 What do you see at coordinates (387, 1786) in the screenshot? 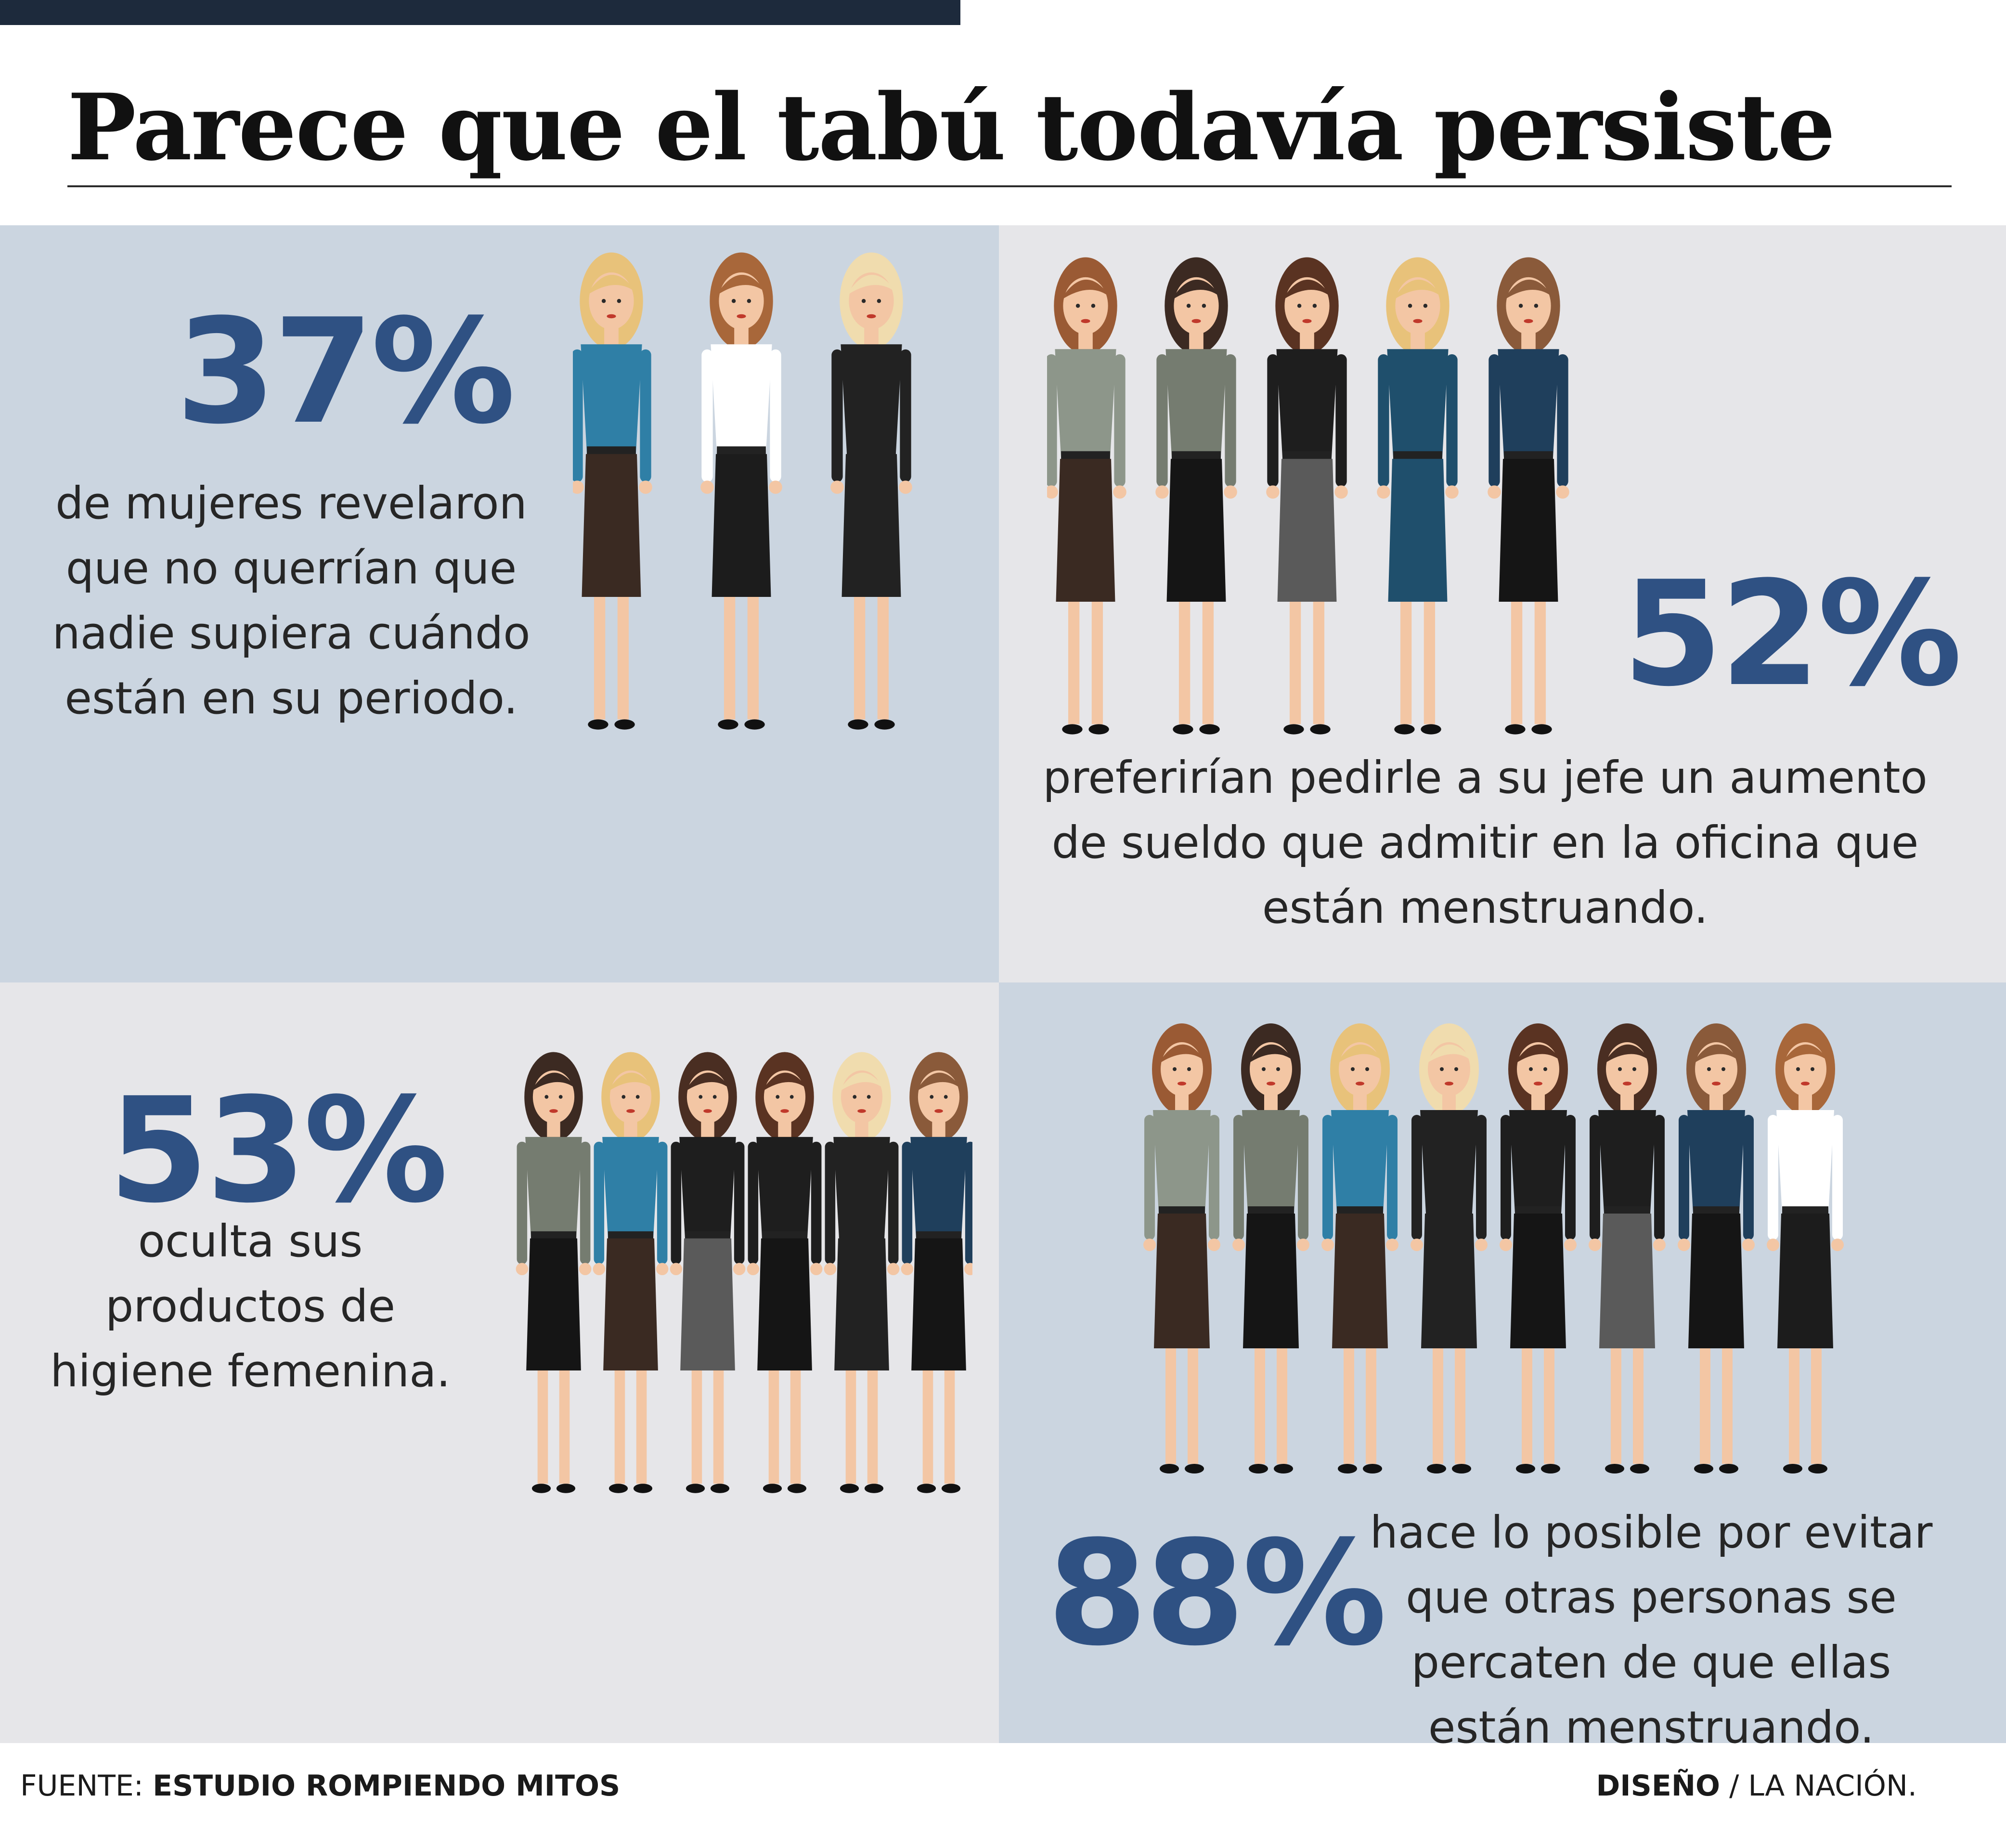
I see `source-name: ESTUDIO ROMPIENDO MITOS` at bounding box center [387, 1786].